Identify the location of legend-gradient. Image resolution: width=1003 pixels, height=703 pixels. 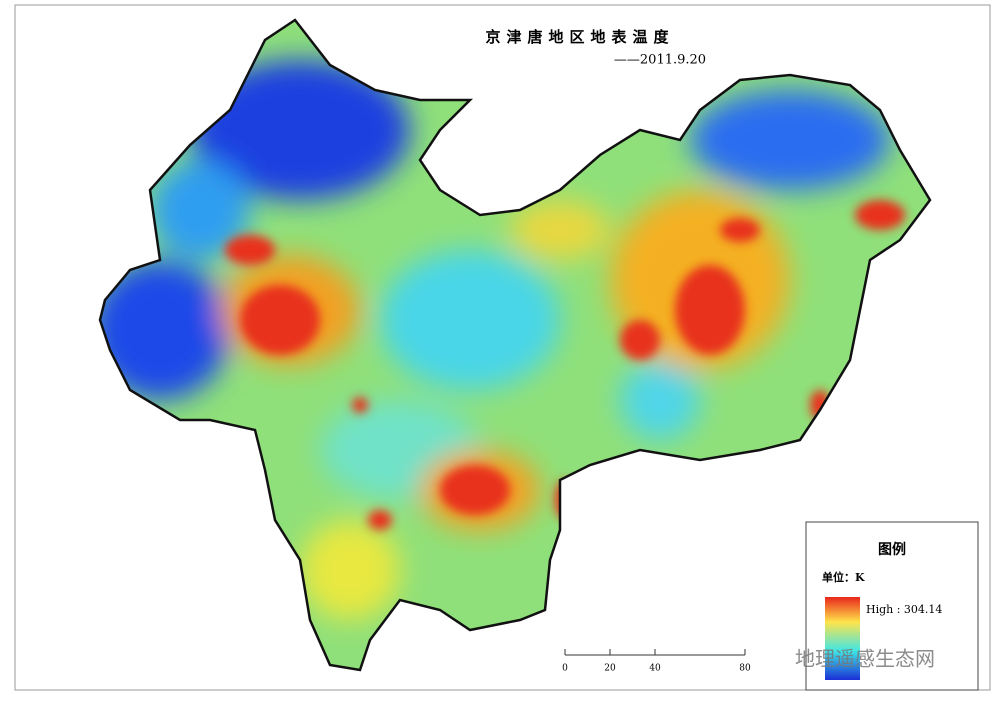
(842, 638).